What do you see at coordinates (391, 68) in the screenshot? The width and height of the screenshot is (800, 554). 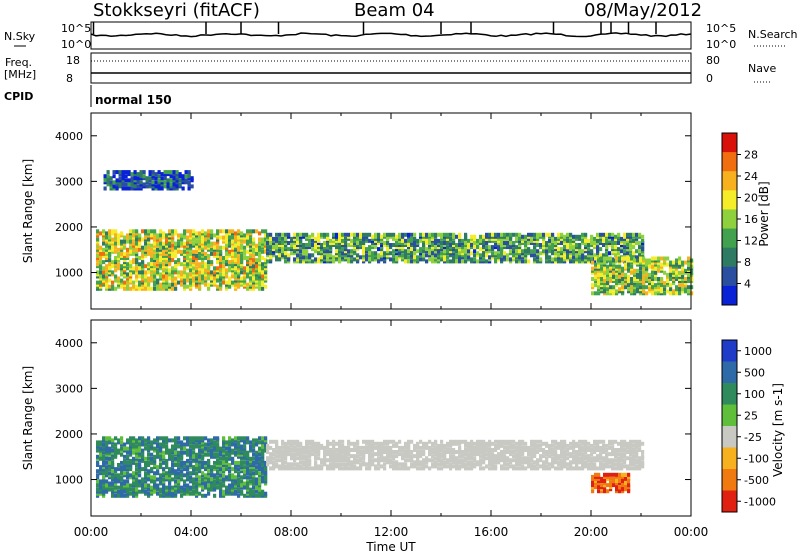 I see `freq-panel-frame` at bounding box center [391, 68].